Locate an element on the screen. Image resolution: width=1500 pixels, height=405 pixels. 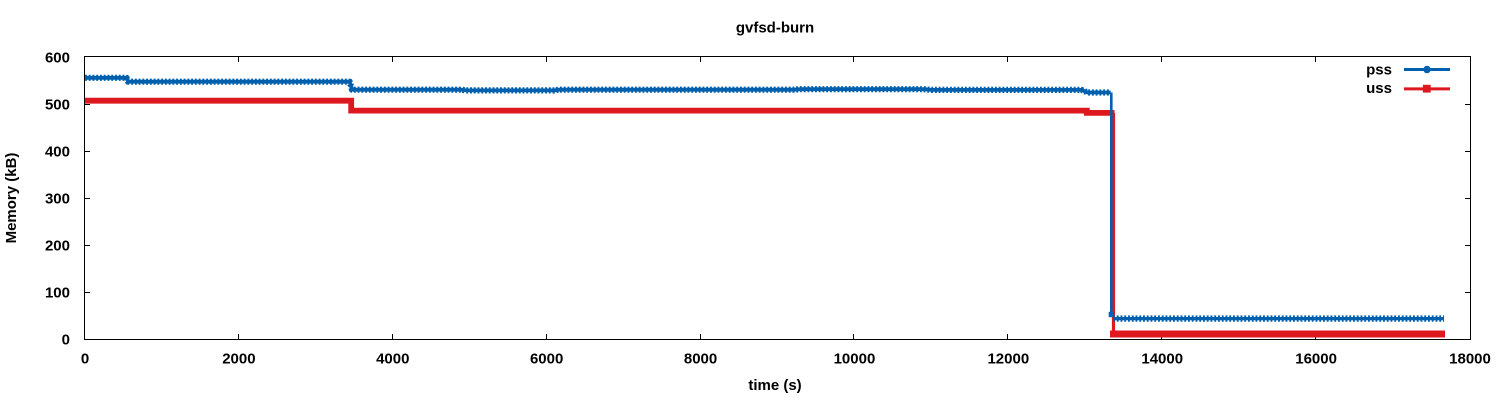
svg-text: 6000 is located at coordinates (546, 359).